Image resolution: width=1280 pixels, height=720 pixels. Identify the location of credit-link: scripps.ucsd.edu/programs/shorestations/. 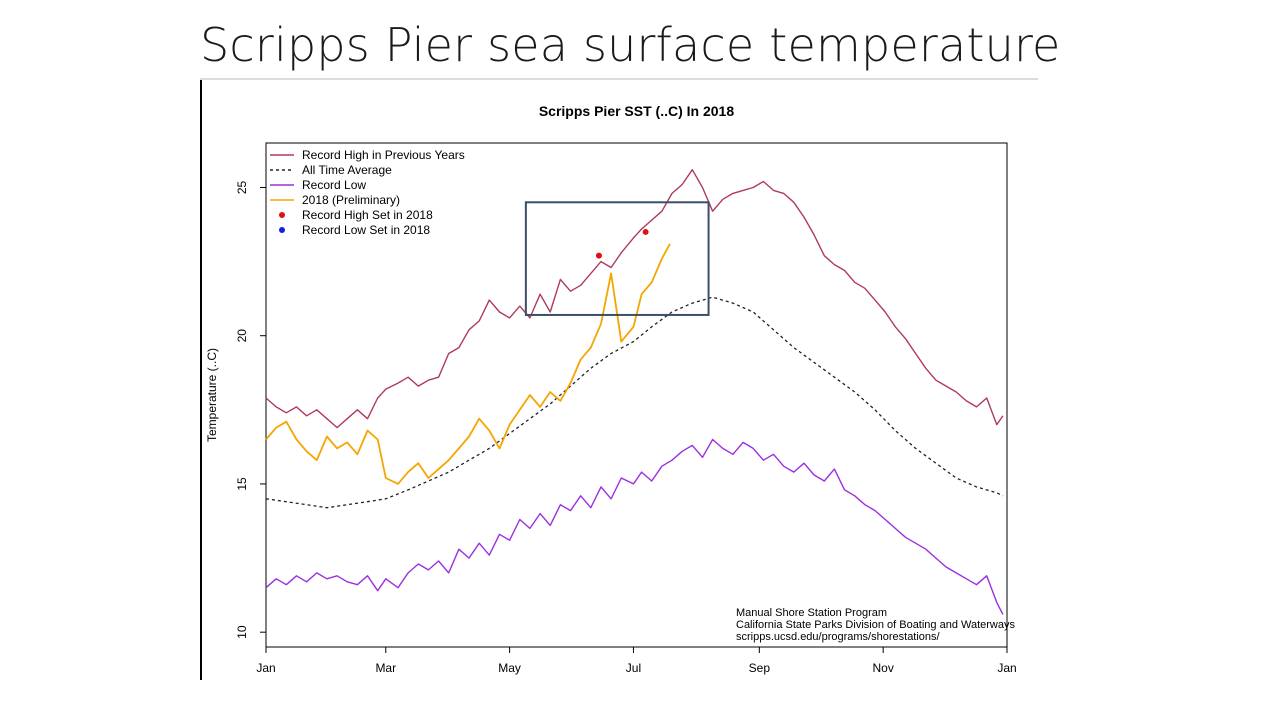
(838, 637).